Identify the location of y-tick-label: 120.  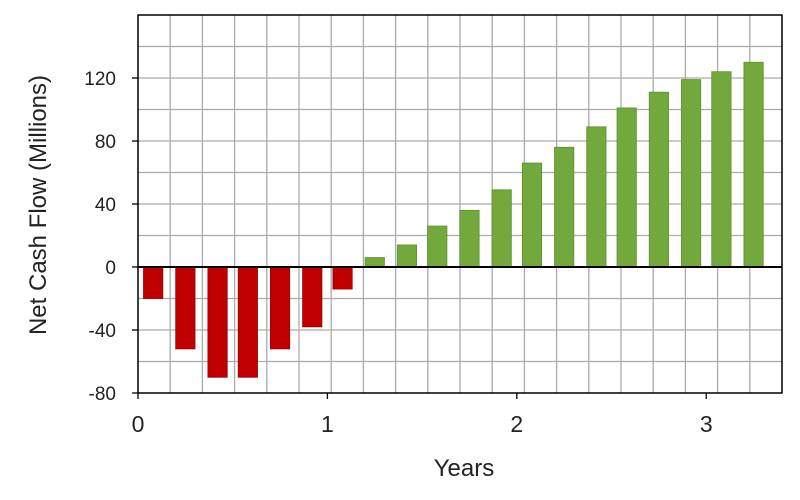
(100, 79).